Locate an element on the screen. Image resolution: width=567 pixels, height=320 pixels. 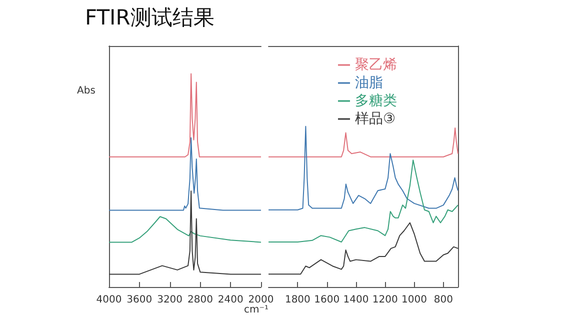
legend-label: 油脂 is located at coordinates (368, 83).